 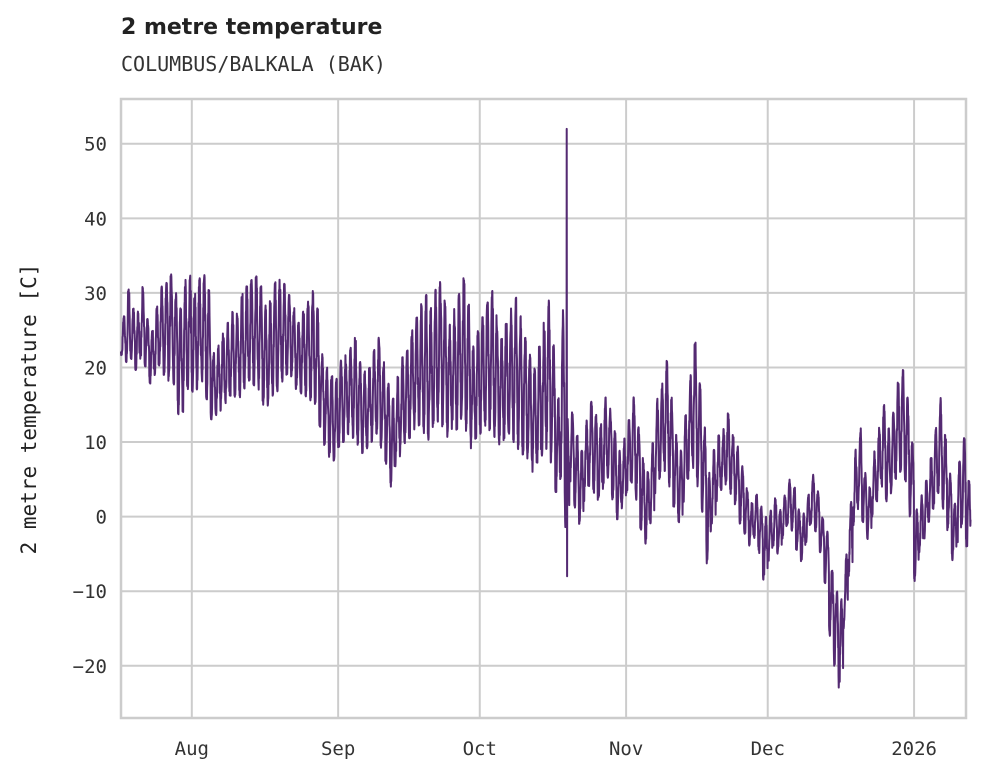 What do you see at coordinates (29, 409) in the screenshot?
I see `y-axis-title: 2 metre temperature [C]` at bounding box center [29, 409].